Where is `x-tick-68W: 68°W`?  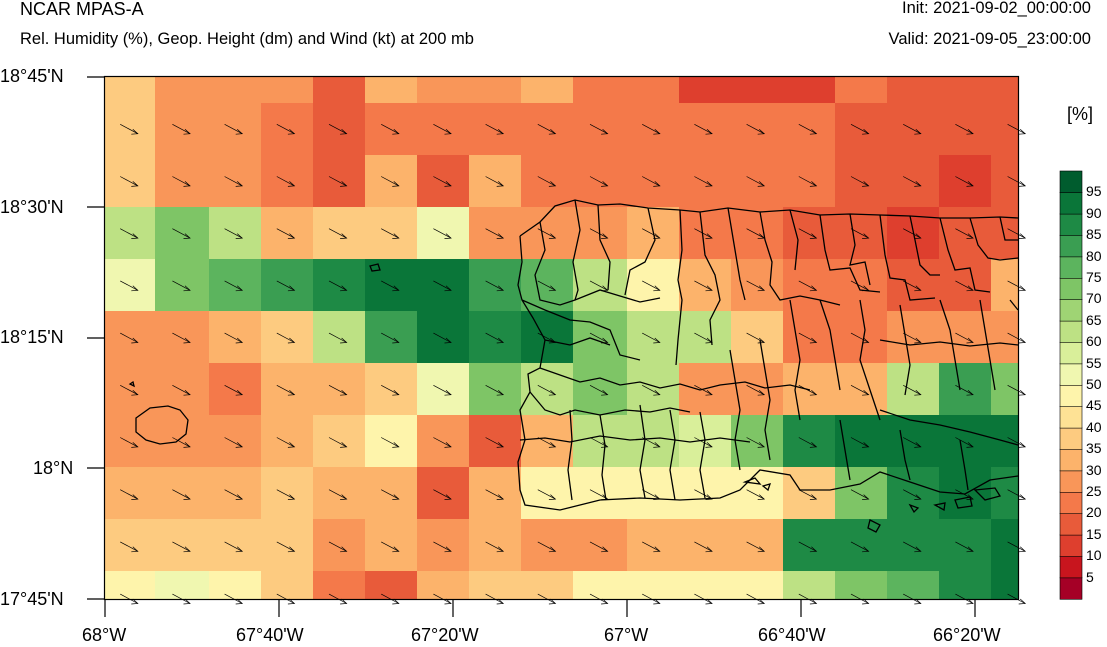
x-tick-68W: 68°W is located at coordinates (104, 635).